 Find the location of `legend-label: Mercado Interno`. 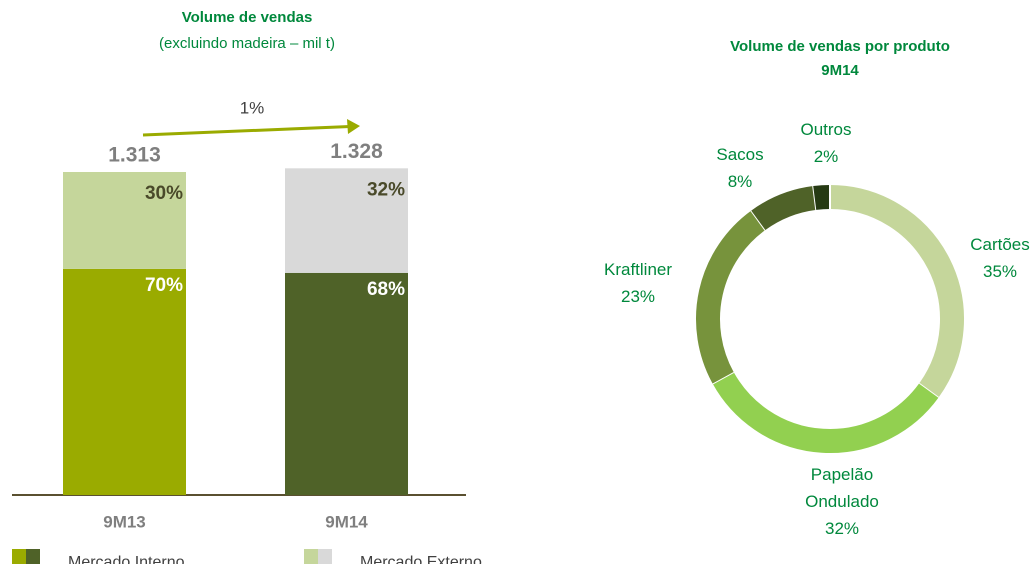

legend-label: Mercado Interno is located at coordinates (126, 559).